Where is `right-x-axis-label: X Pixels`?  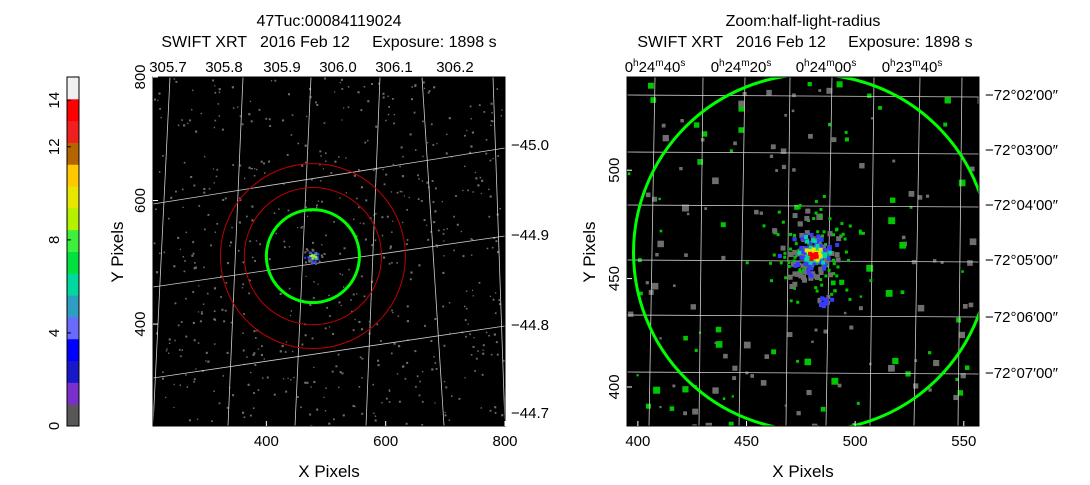
right-x-axis-label: X Pixels is located at coordinates (802, 471).